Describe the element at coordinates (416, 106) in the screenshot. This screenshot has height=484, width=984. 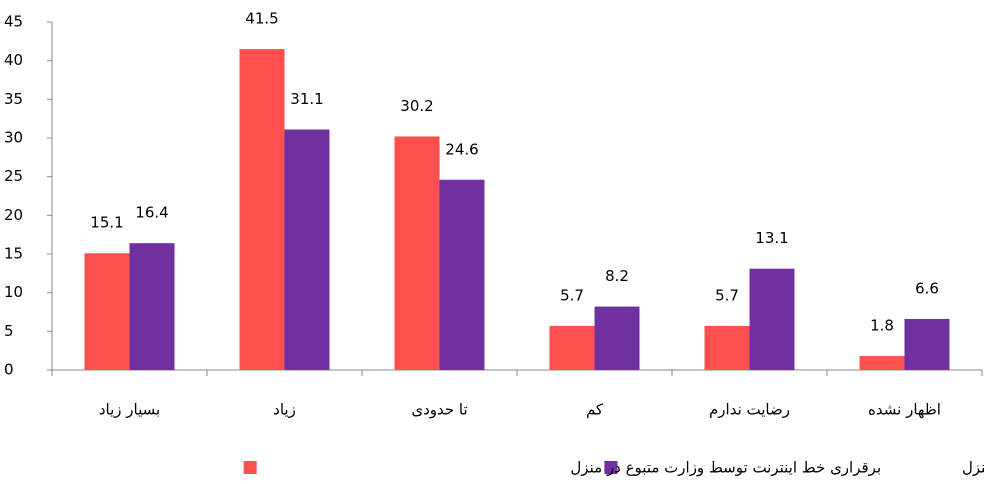
I see `value-label: 30.2` at that location.